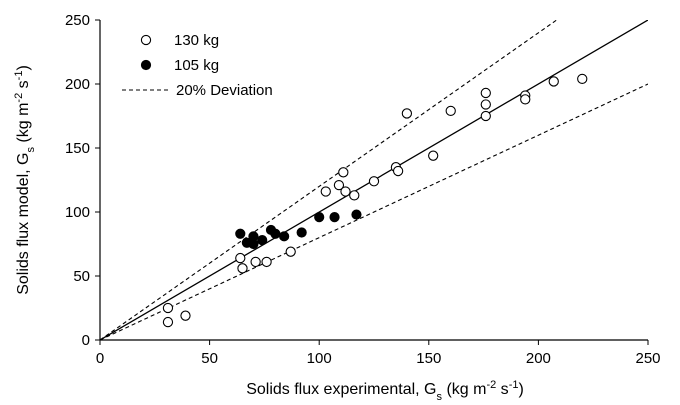 This screenshot has height=405, width=680. What do you see at coordinates (209, 358) in the screenshot?
I see `x-tick-label-1: 50` at bounding box center [209, 358].